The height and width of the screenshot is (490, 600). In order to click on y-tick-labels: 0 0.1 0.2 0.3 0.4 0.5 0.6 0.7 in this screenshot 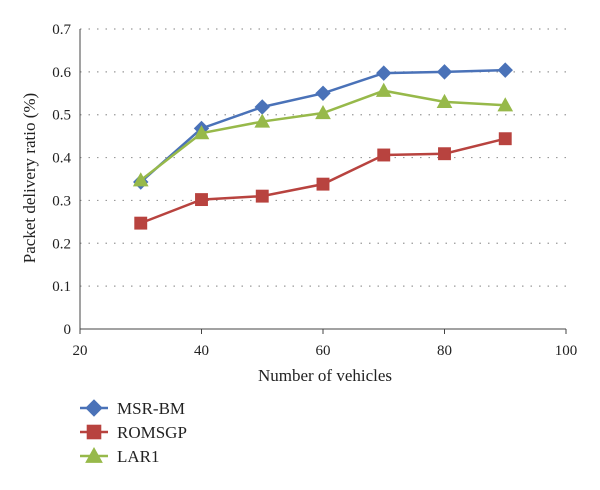, I will do `click(61, 180)`.